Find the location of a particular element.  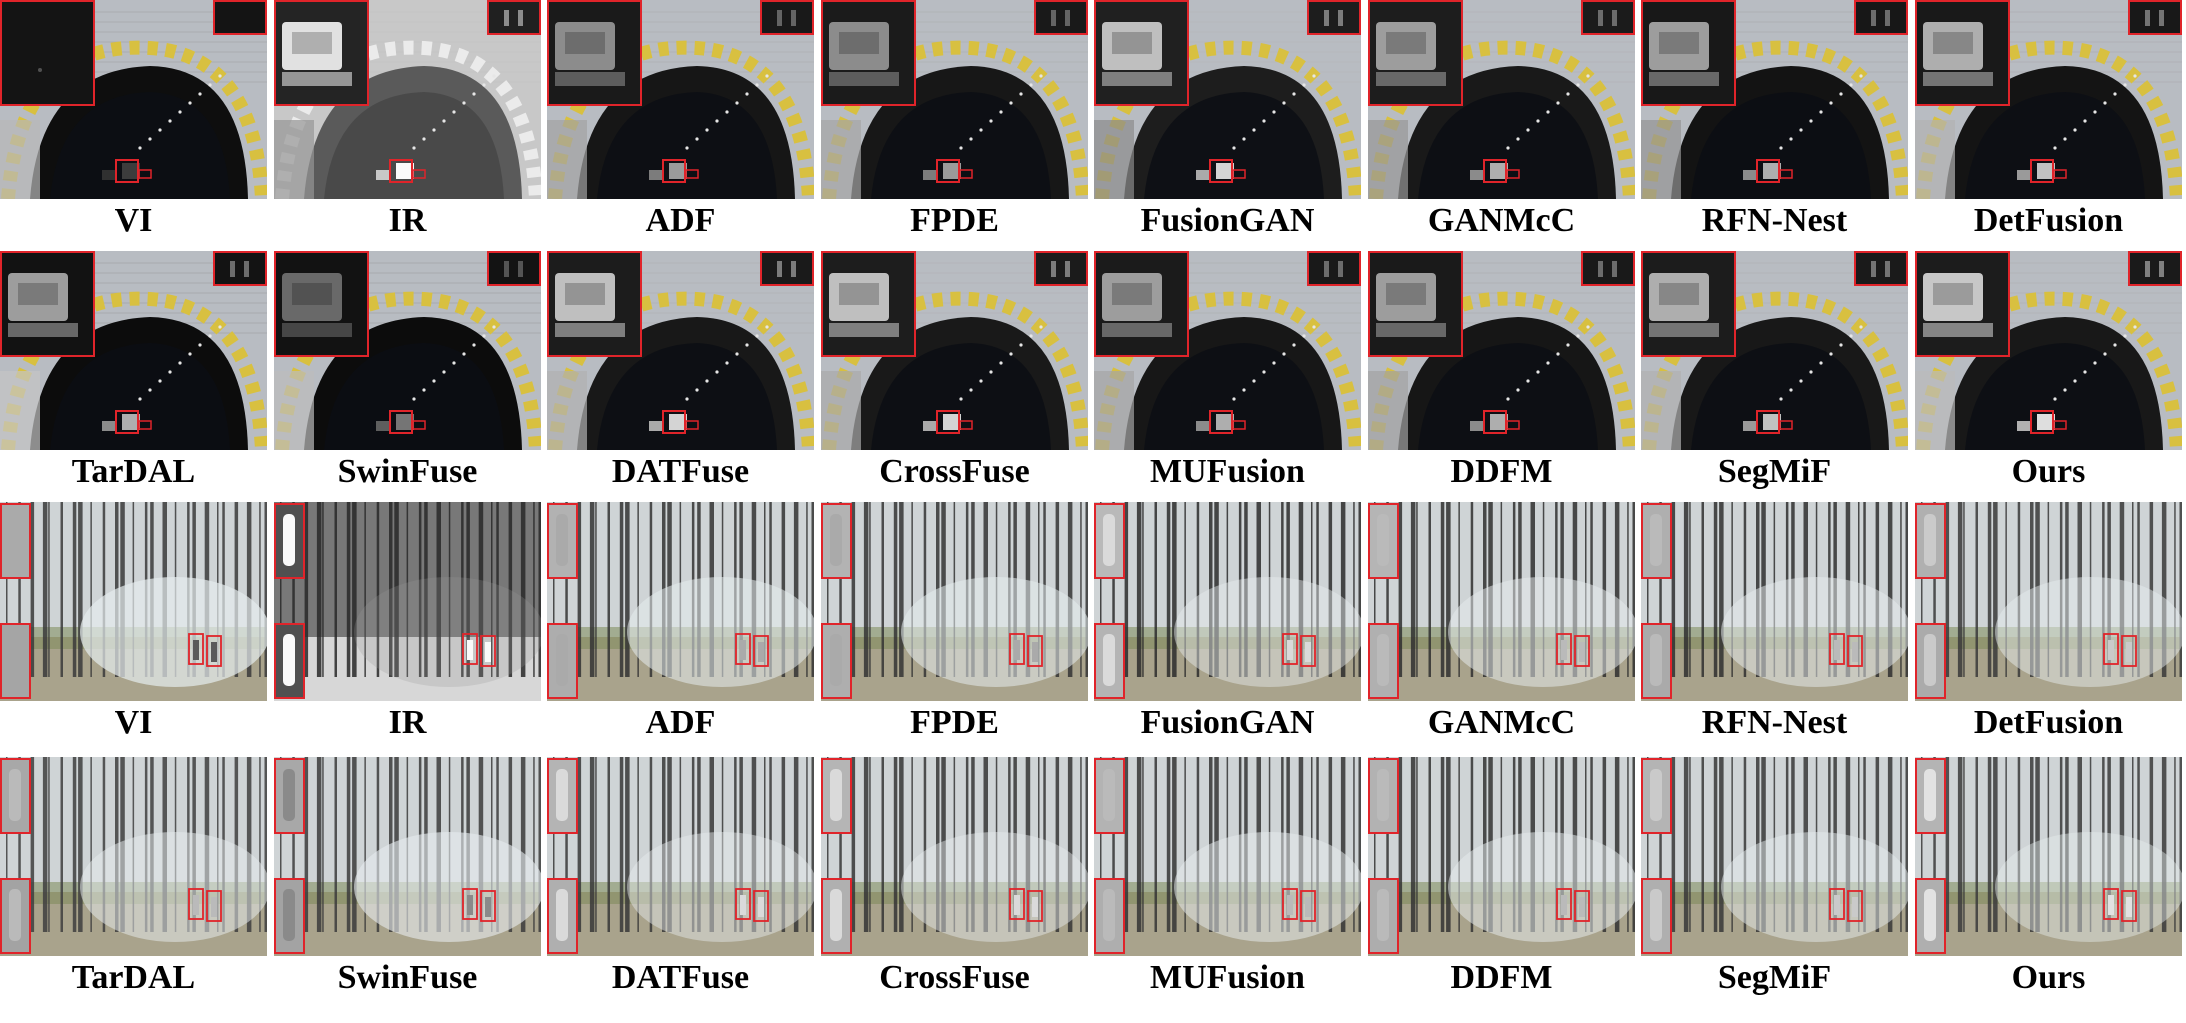

method-label: RFN-Nest is located at coordinates (1774, 220).